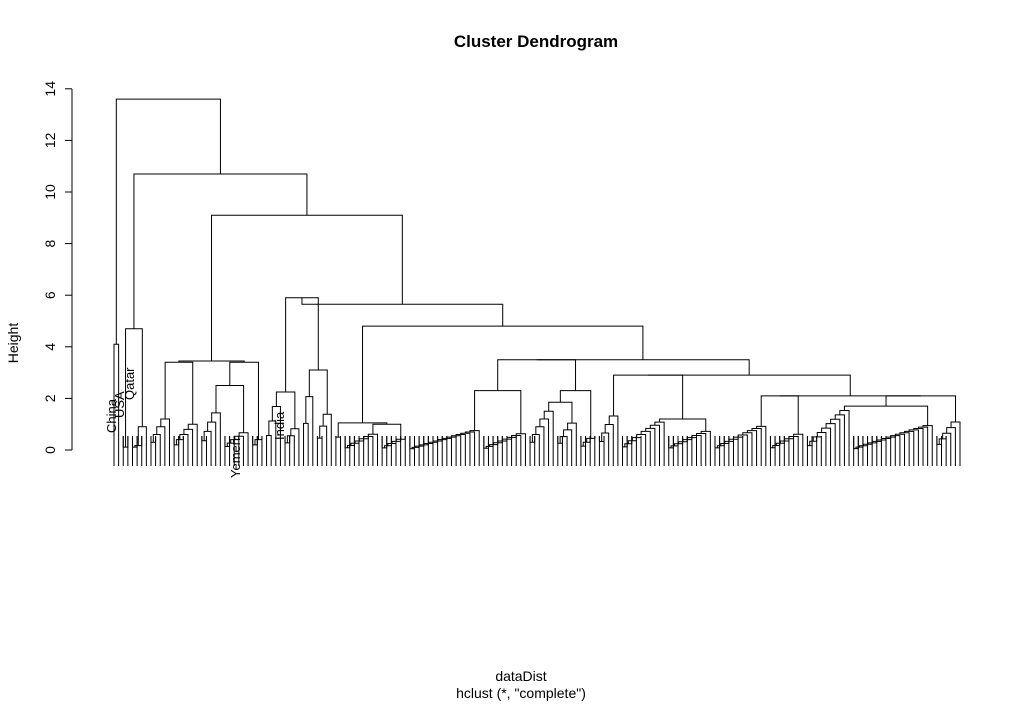 The height and width of the screenshot is (704, 1034). Describe the element at coordinates (129, 383) in the screenshot. I see `leaf-label: Qatar` at that location.